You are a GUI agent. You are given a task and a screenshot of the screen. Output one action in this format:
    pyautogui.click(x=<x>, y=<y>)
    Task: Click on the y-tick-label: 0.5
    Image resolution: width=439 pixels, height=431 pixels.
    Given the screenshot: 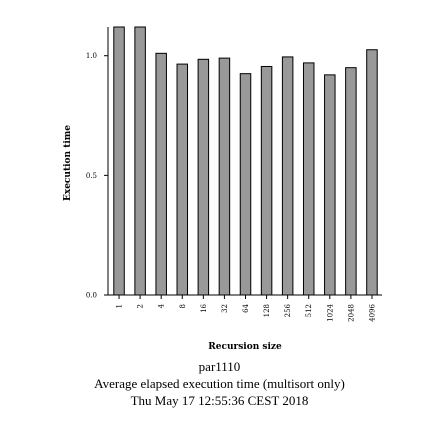 What is the action you would take?
    pyautogui.click(x=91, y=176)
    